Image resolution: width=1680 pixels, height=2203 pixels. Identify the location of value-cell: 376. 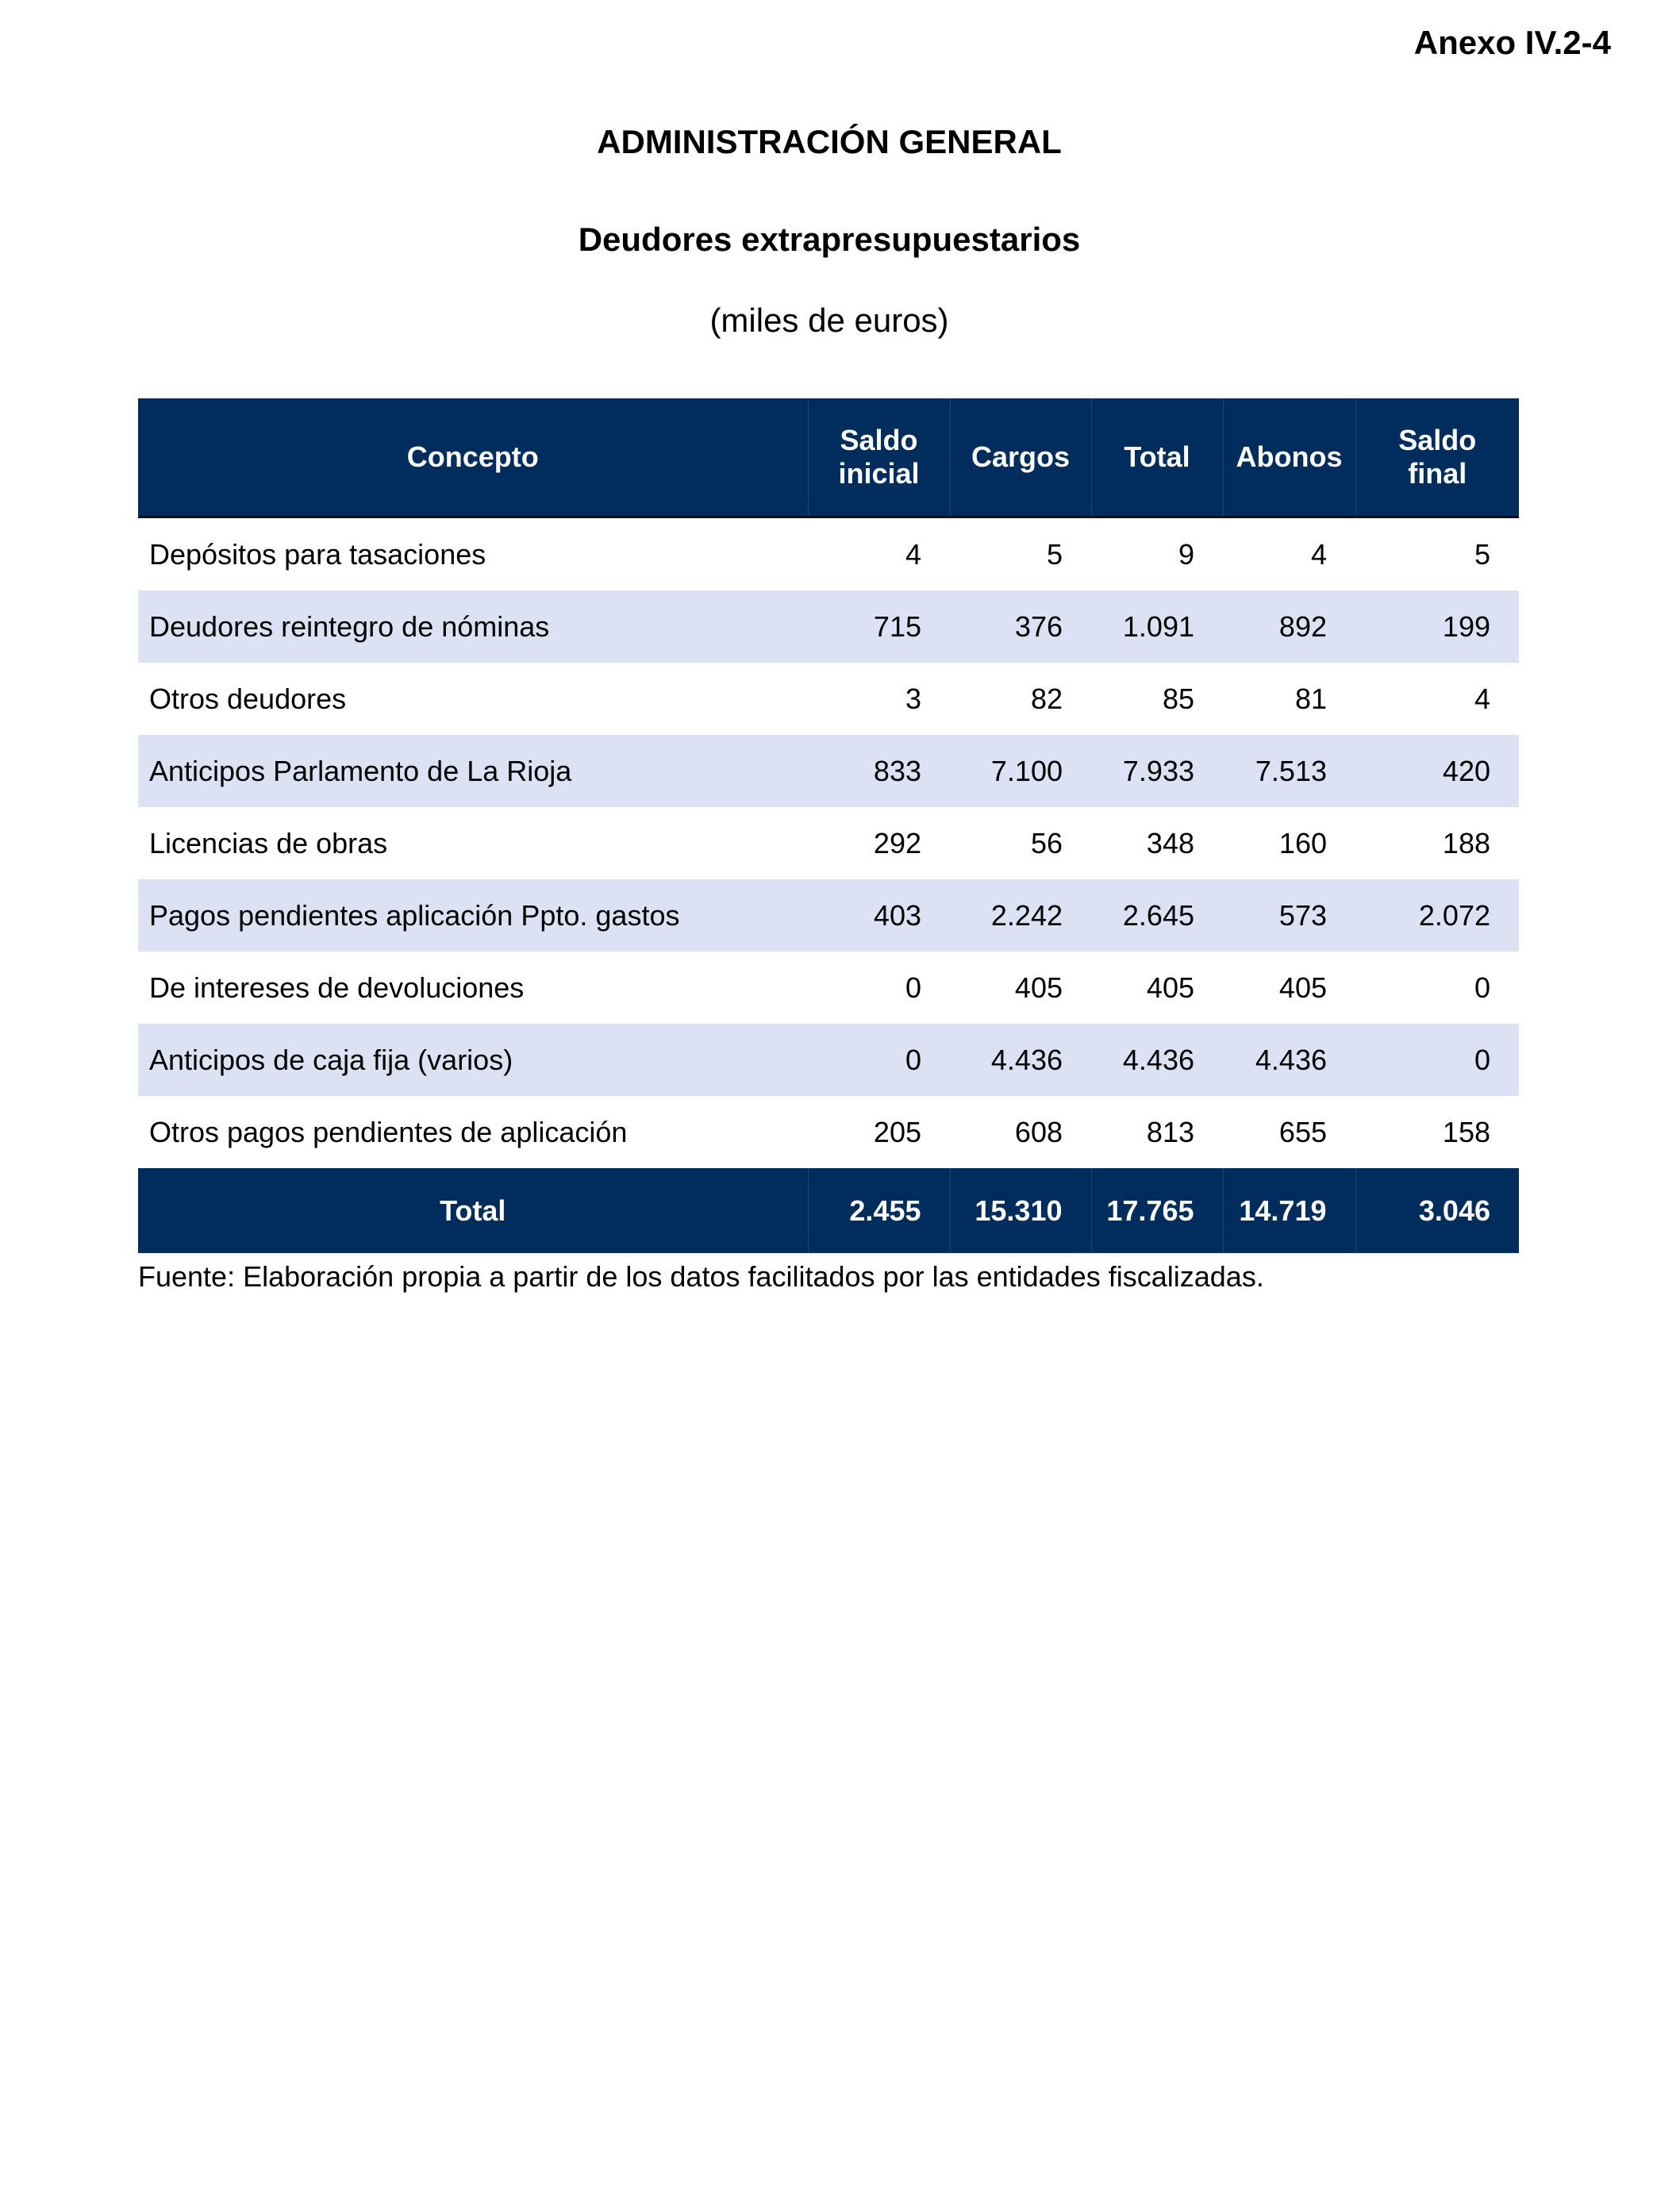
(1020, 626).